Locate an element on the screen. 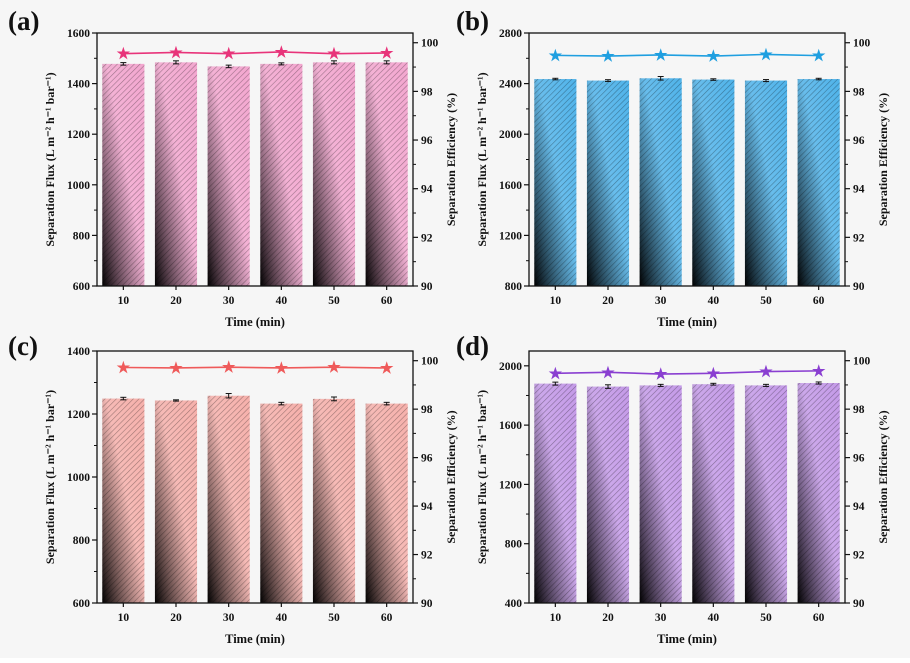 The height and width of the screenshot is (663, 910). plot-frame is located at coordinates (687, 477).